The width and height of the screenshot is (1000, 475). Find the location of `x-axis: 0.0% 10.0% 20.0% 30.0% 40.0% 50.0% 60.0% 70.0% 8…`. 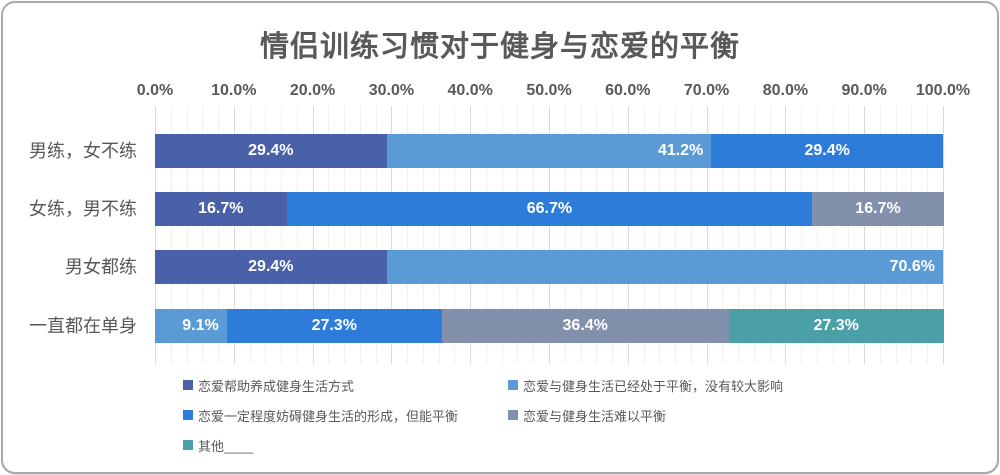

x-axis: 0.0% 10.0% 20.0% 30.0% 40.0% 50.0% 60.0% 70.0% 8… is located at coordinates (553, 92).